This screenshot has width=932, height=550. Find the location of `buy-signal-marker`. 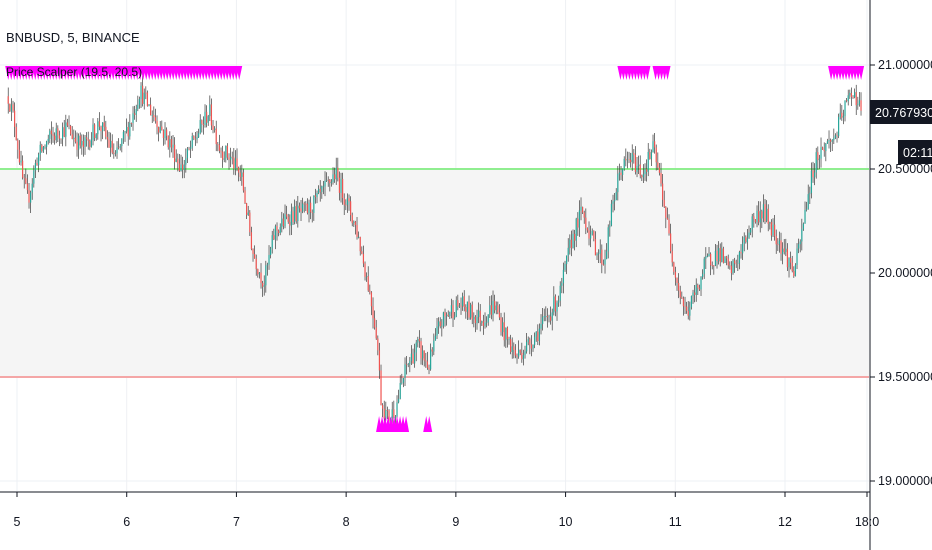

buy-signal-marker is located at coordinates (406, 424).